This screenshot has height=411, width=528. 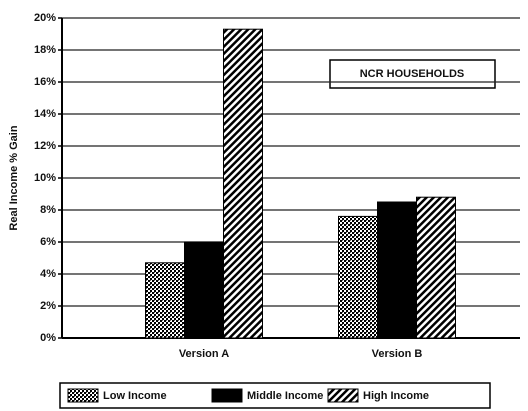 I want to click on y-tick-label: 18%, so click(x=45, y=50).